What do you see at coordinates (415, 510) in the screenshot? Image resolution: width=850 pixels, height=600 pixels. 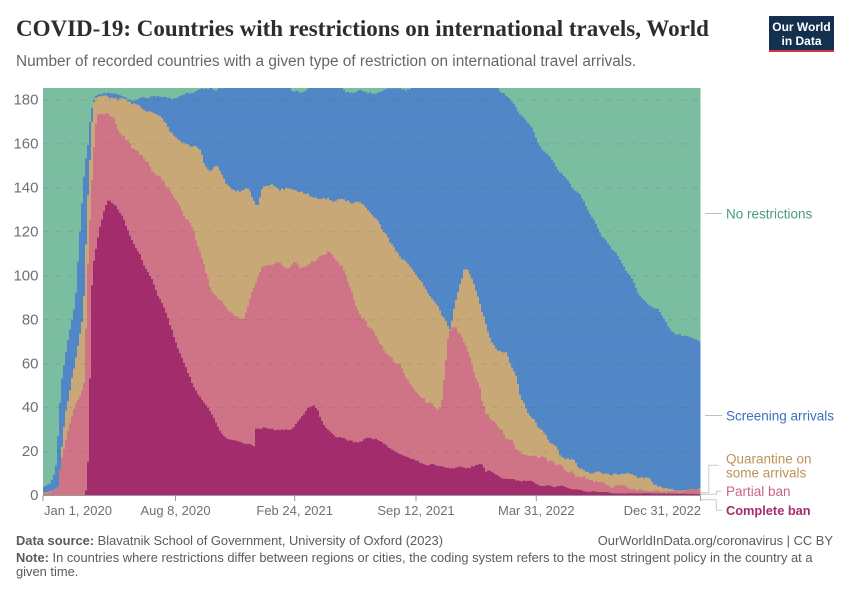 I see `svg-text: Sep 12, 2021` at bounding box center [415, 510].